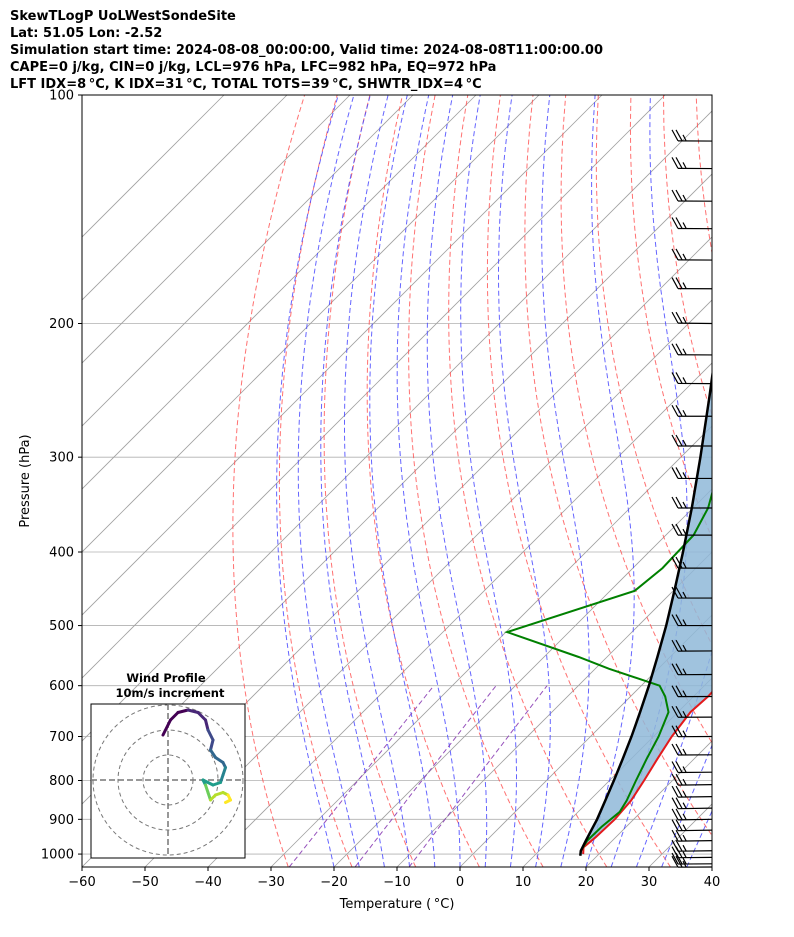 The width and height of the screenshot is (794, 937). What do you see at coordinates (712, 882) in the screenshot?
I see `x-tick-label: 40` at bounding box center [712, 882].